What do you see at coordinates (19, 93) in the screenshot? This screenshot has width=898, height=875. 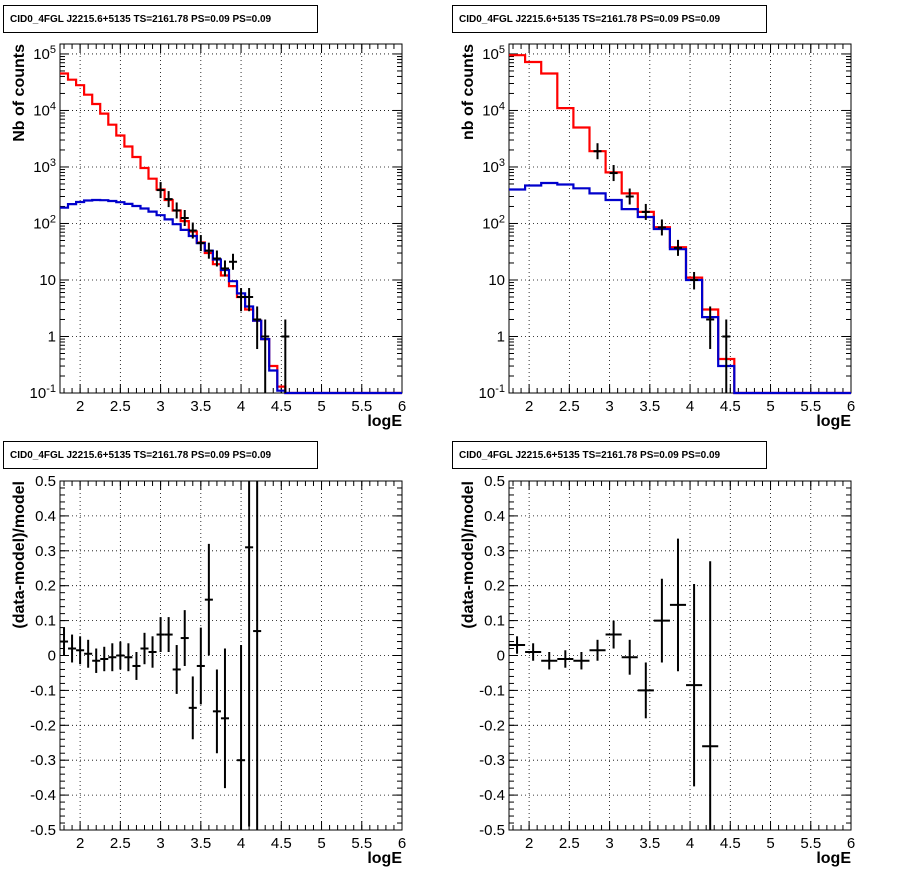 I see `y-axis-label: Nb of counts` at bounding box center [19, 93].